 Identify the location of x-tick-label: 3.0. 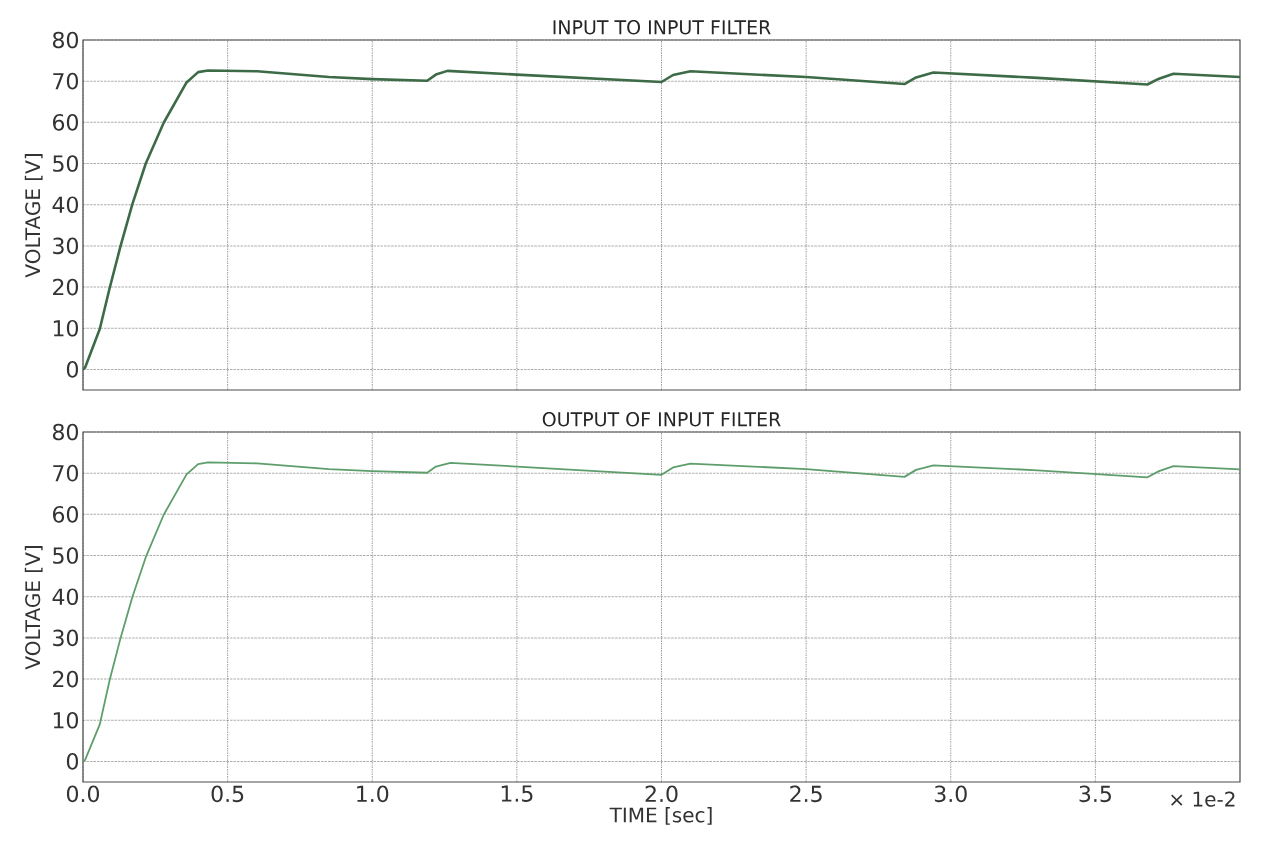
(950, 794).